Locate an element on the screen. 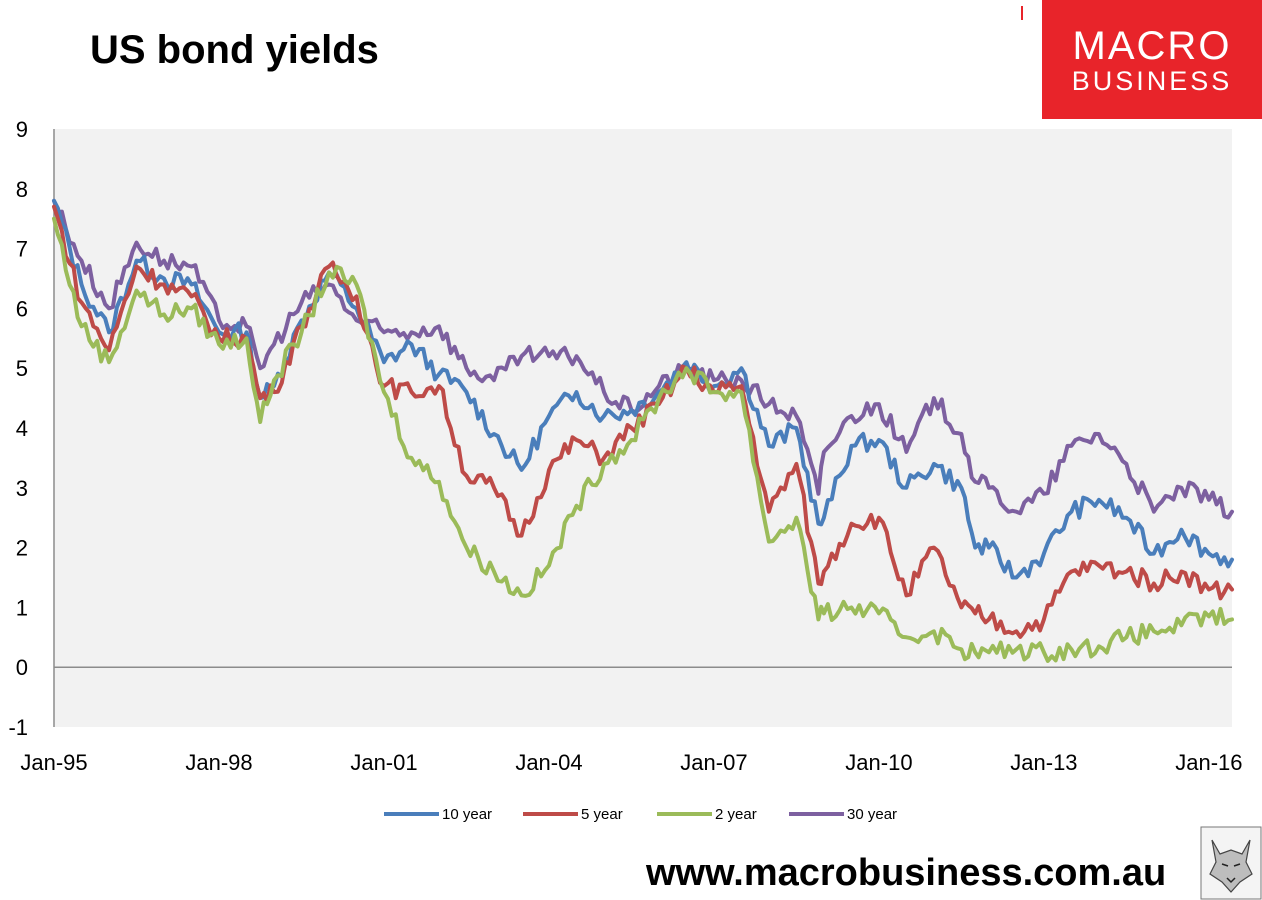 The image size is (1262, 900). wolf-logo-icon is located at coordinates (1231, 863).